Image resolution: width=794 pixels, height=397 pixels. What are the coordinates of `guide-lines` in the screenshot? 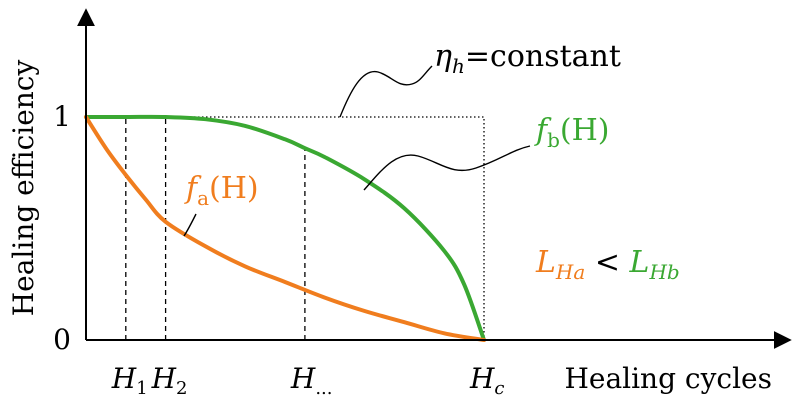 It's located at (215, 228).